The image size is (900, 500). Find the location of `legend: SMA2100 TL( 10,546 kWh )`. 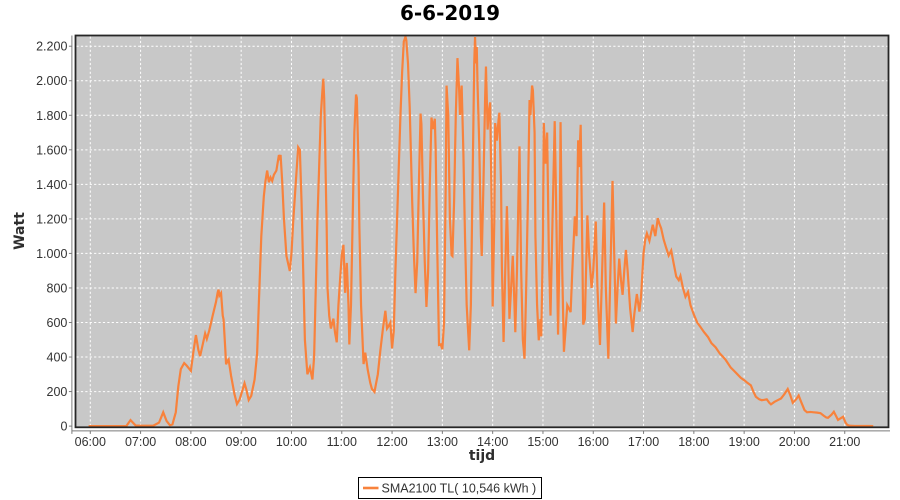

legend: SMA2100 TL( 10,546 kWh ) is located at coordinates (450, 488).